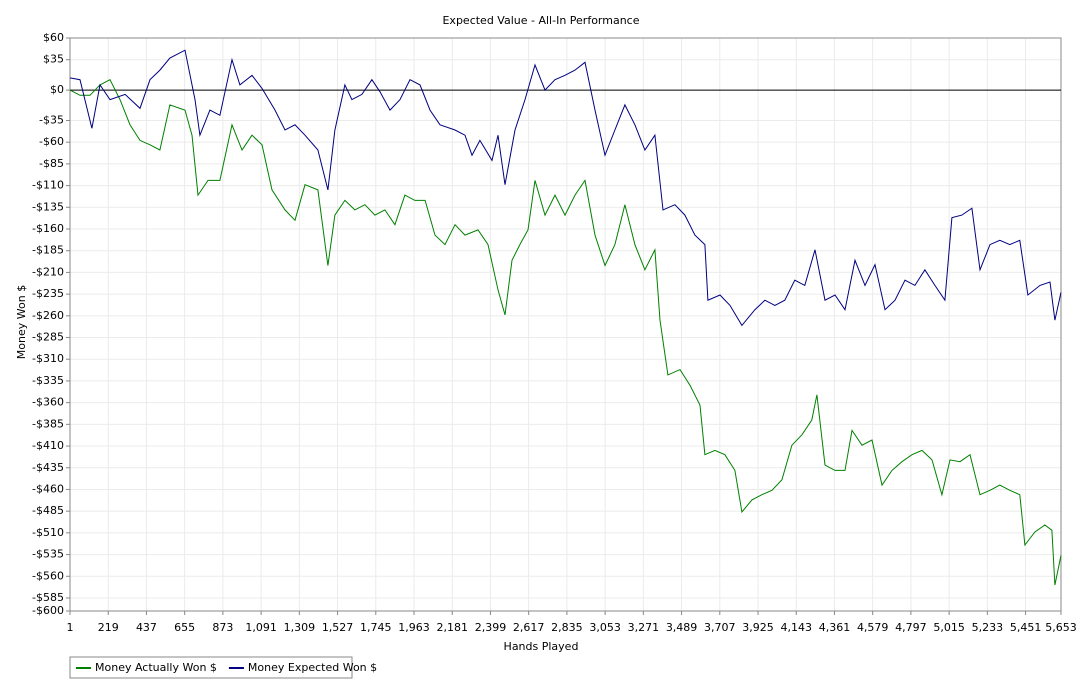 This screenshot has height=696, width=1082. Describe the element at coordinates (53, 59) in the screenshot. I see `y-tick-label: $35` at that location.